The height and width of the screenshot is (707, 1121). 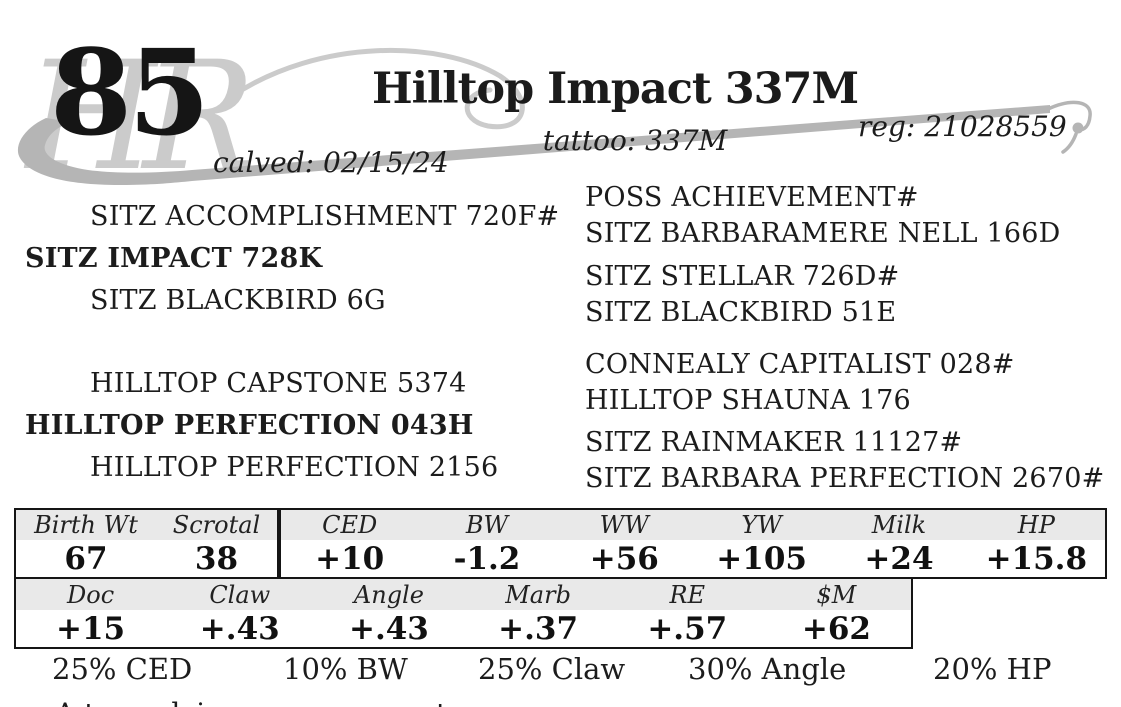 I want to click on pedigree-ancestor: HILLTOP SHAUNA 176, so click(x=748, y=400).